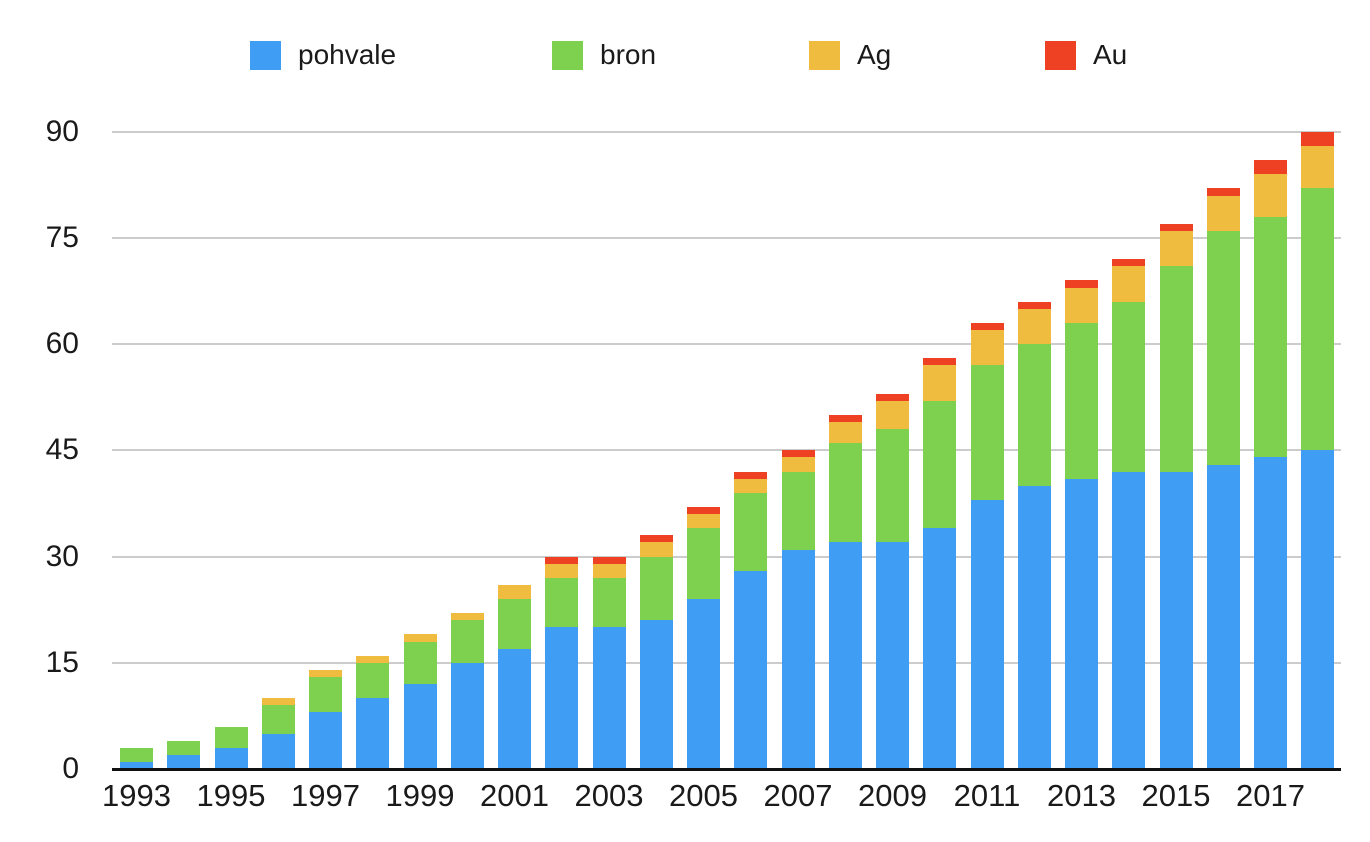  Describe the element at coordinates (609, 698) in the screenshot. I see `bar-segment-pohvale-2003` at that location.